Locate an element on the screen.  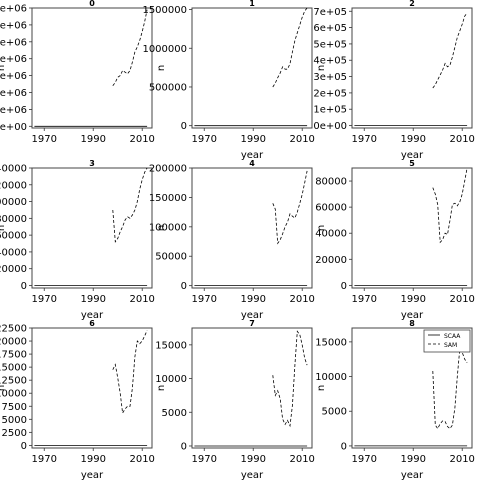
y-tick-label: 120000 is located at coordinates (13, 185).